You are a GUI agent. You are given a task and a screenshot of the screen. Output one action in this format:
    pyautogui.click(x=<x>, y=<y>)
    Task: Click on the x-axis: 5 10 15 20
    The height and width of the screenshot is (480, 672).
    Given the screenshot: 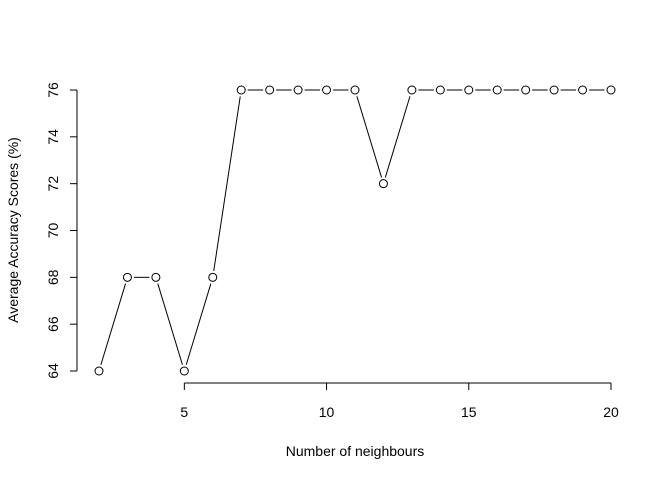 What is the action you would take?
    pyautogui.click(x=399, y=401)
    